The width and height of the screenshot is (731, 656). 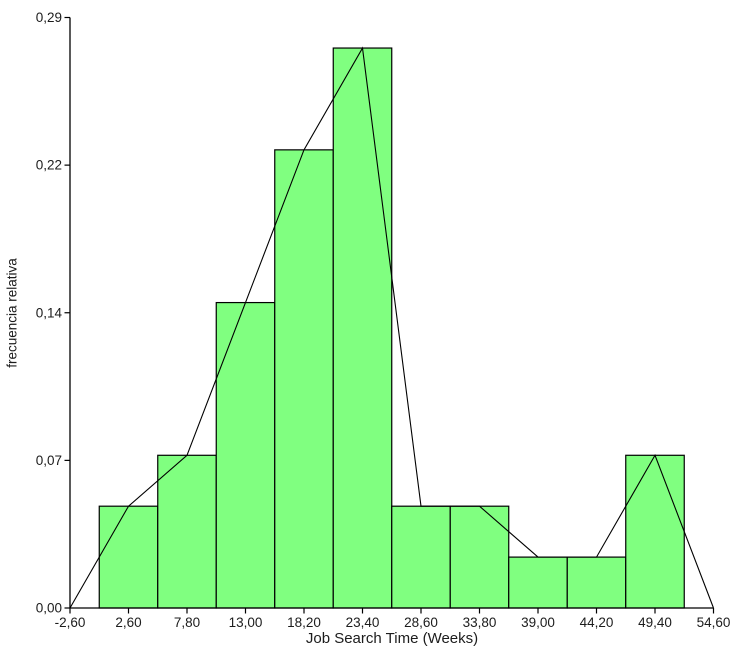 I want to click on y-tick-label: 0,00, so click(x=49, y=608).